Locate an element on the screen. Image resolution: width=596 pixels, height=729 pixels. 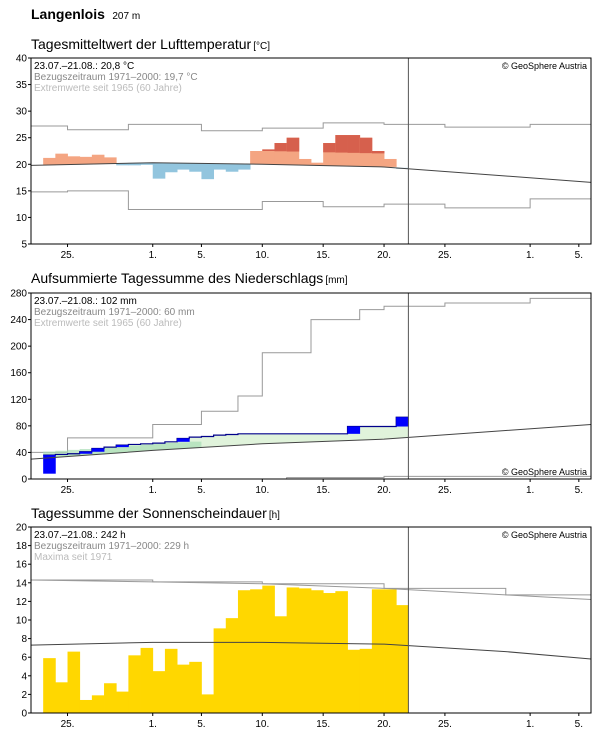
sunshine-ytick-label: 14 is located at coordinates (22, 583).